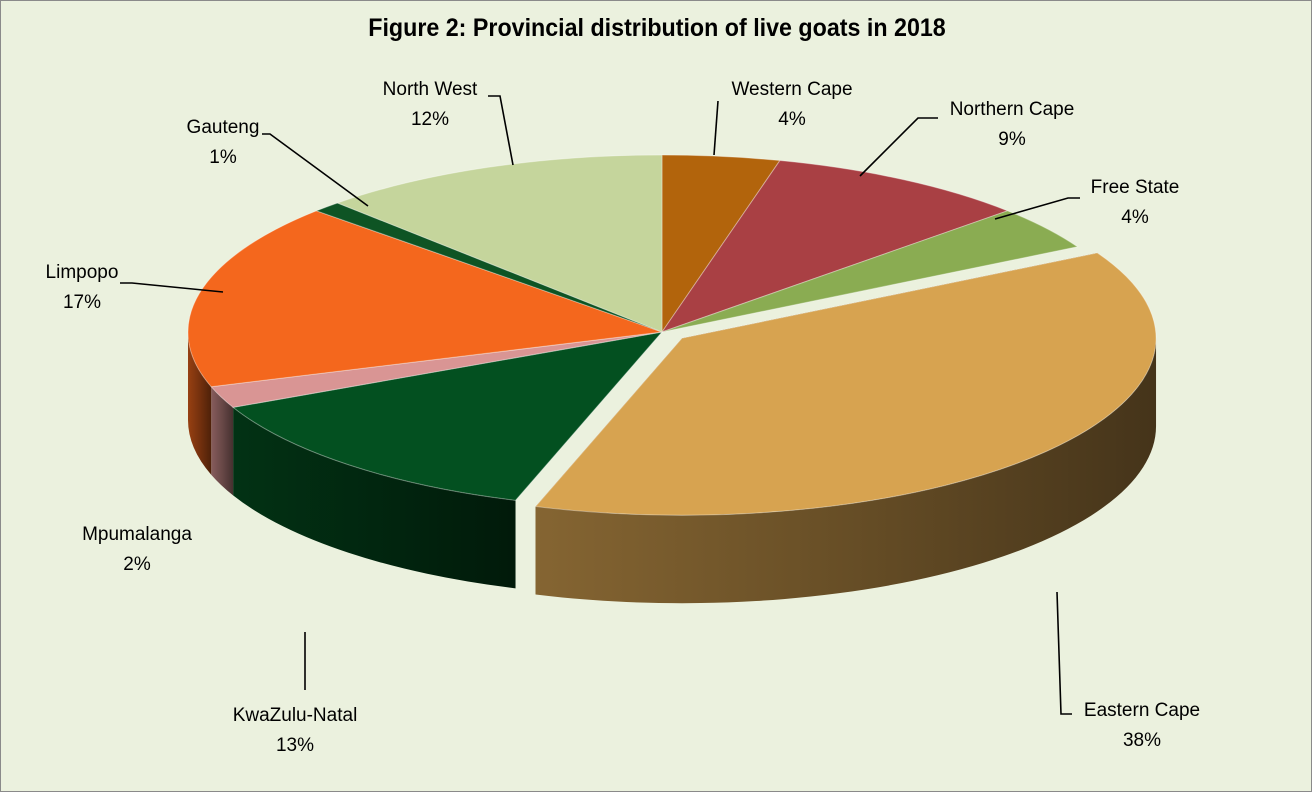 The height and width of the screenshot is (794, 1314). I want to click on slice-label: North West, so click(430, 89).